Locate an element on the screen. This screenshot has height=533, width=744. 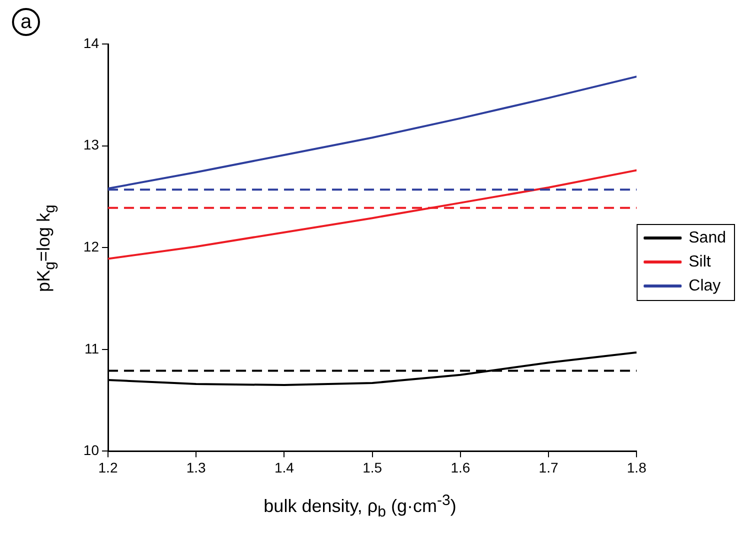
y-tick-label: 10 is located at coordinates (91, 450).